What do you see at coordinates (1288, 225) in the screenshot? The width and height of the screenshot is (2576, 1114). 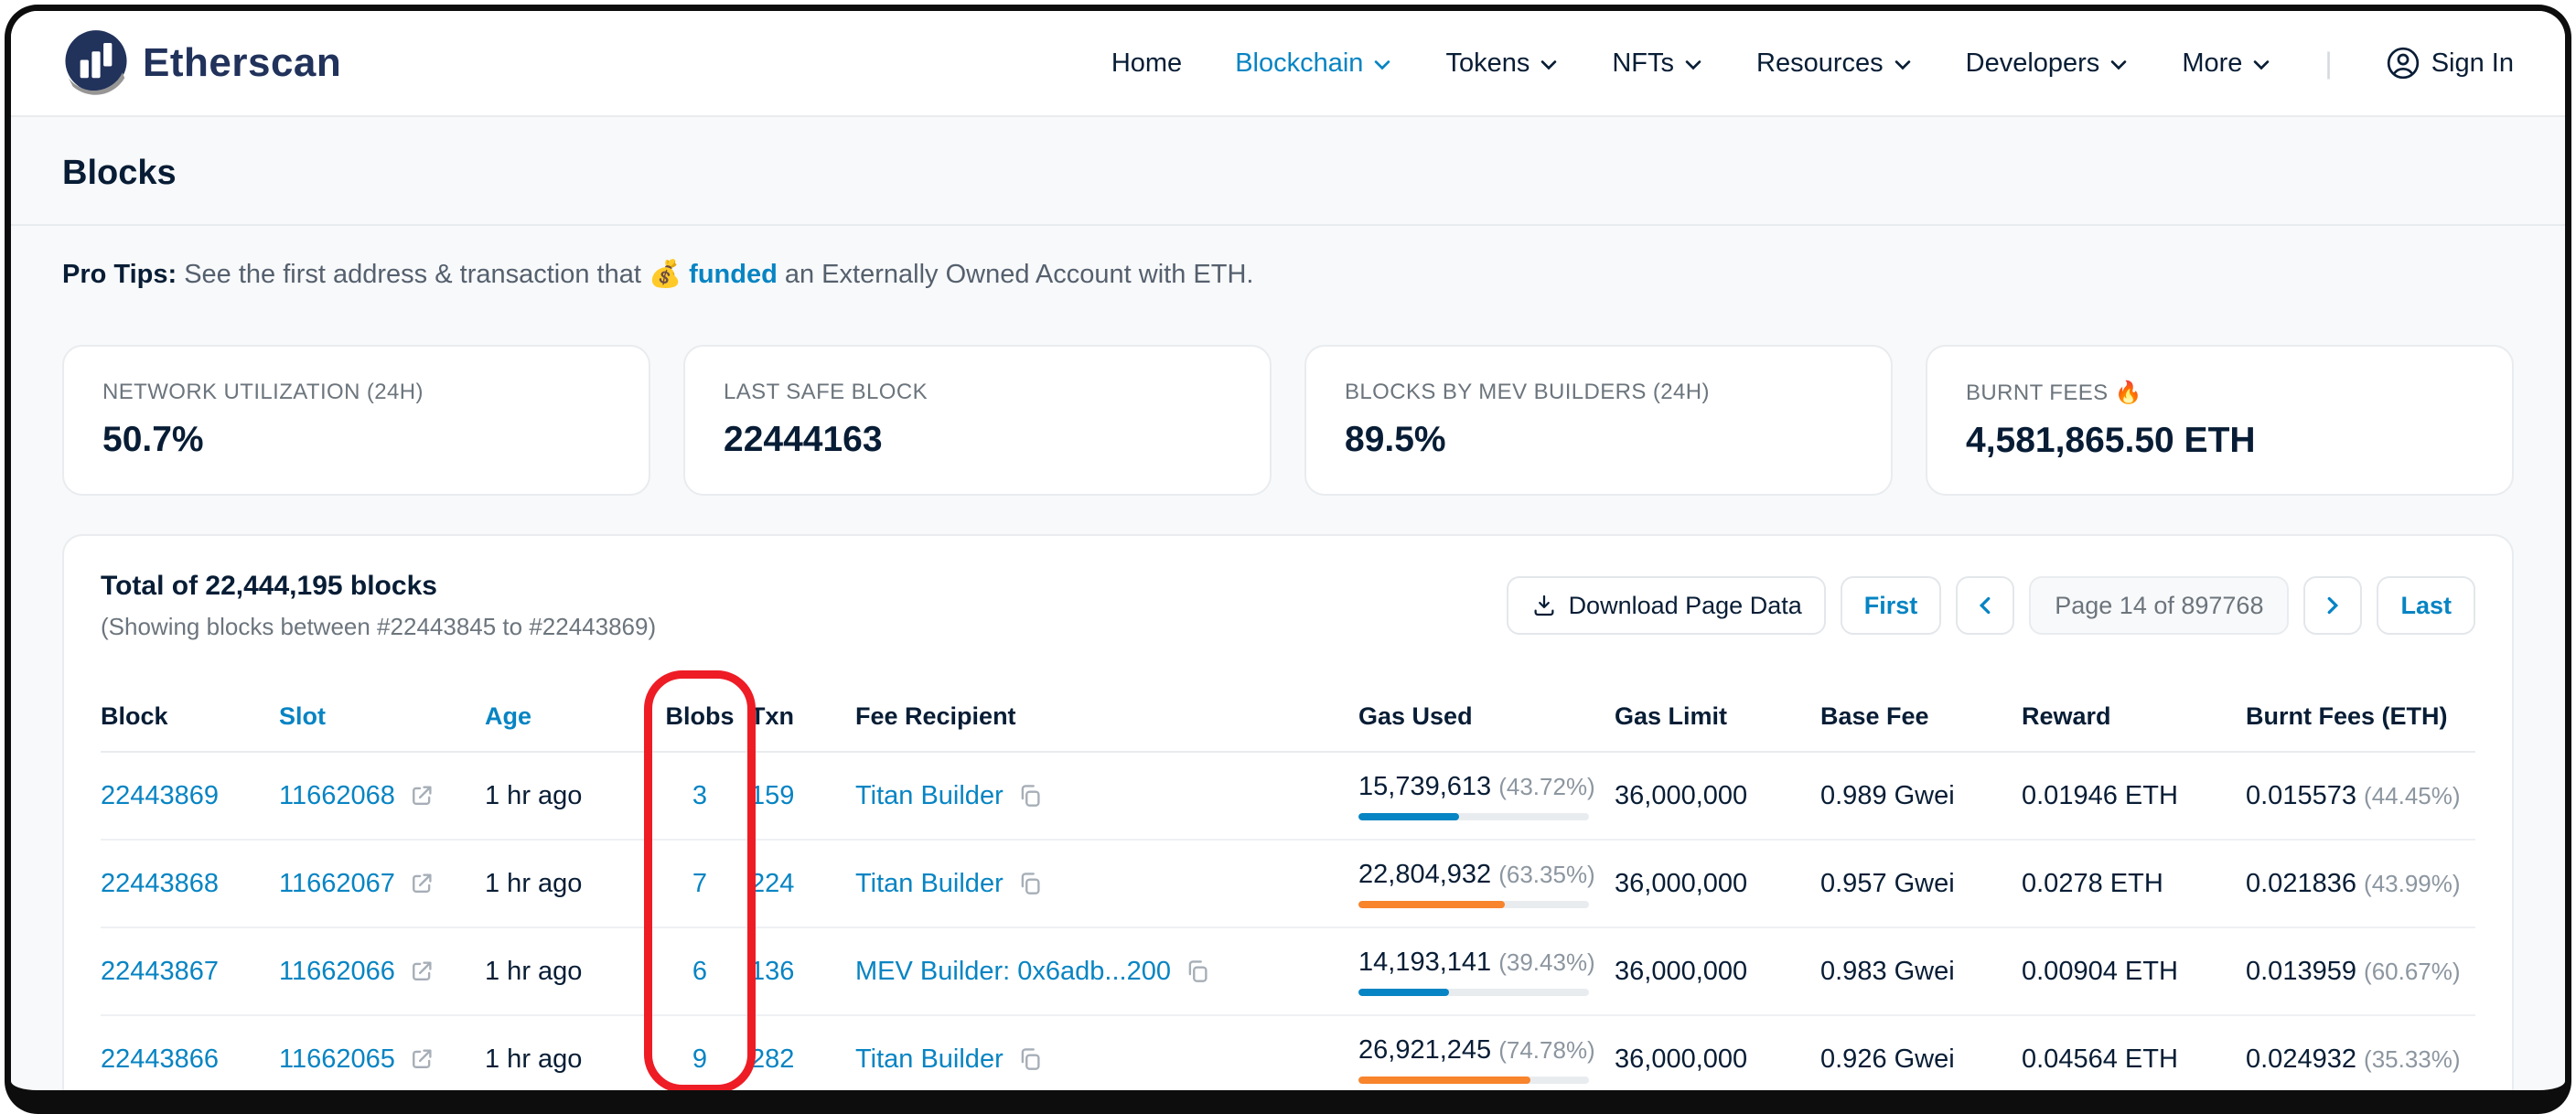 I see `header-divider` at bounding box center [1288, 225].